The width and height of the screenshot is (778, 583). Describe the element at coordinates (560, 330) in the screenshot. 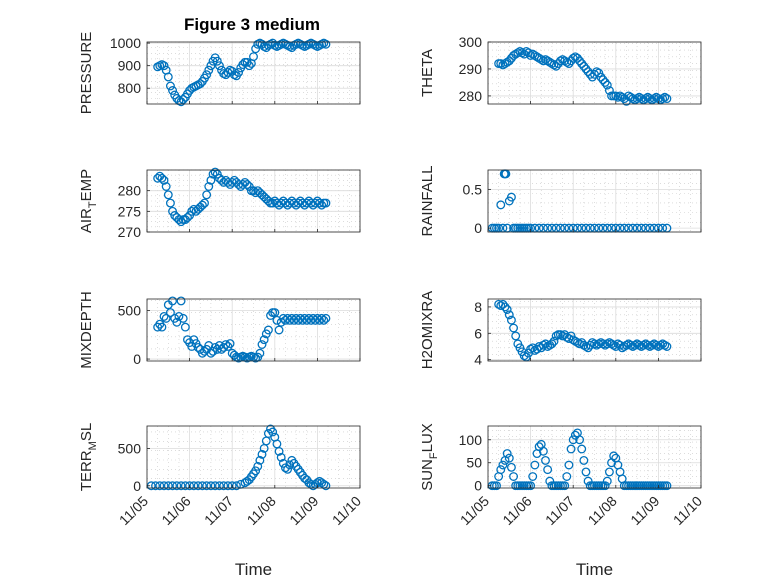

I see `subplot-h2omixra: 4 6 8 H2OMIXRA` at that location.